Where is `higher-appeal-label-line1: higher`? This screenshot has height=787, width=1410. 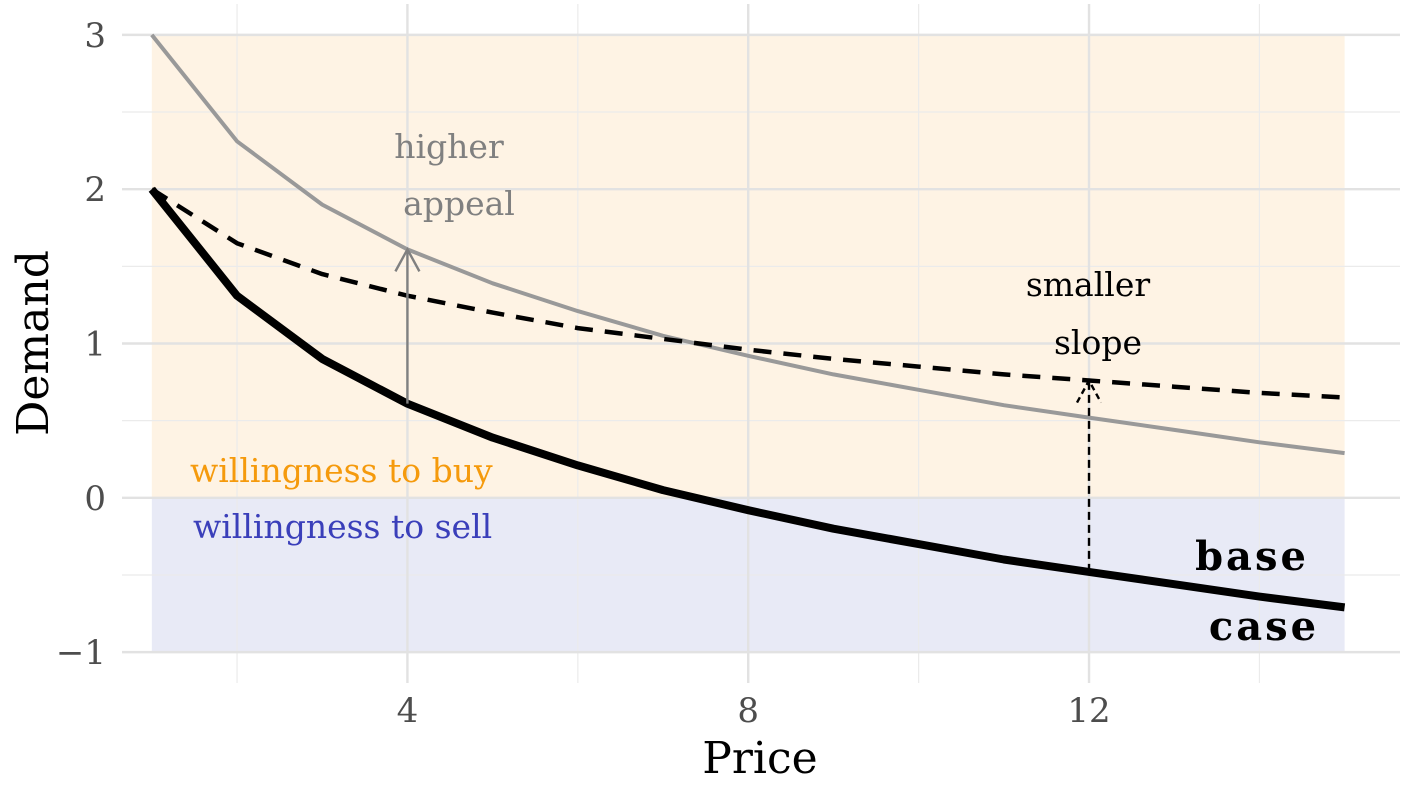
higher-appeal-label-line1: higher is located at coordinates (449, 146).